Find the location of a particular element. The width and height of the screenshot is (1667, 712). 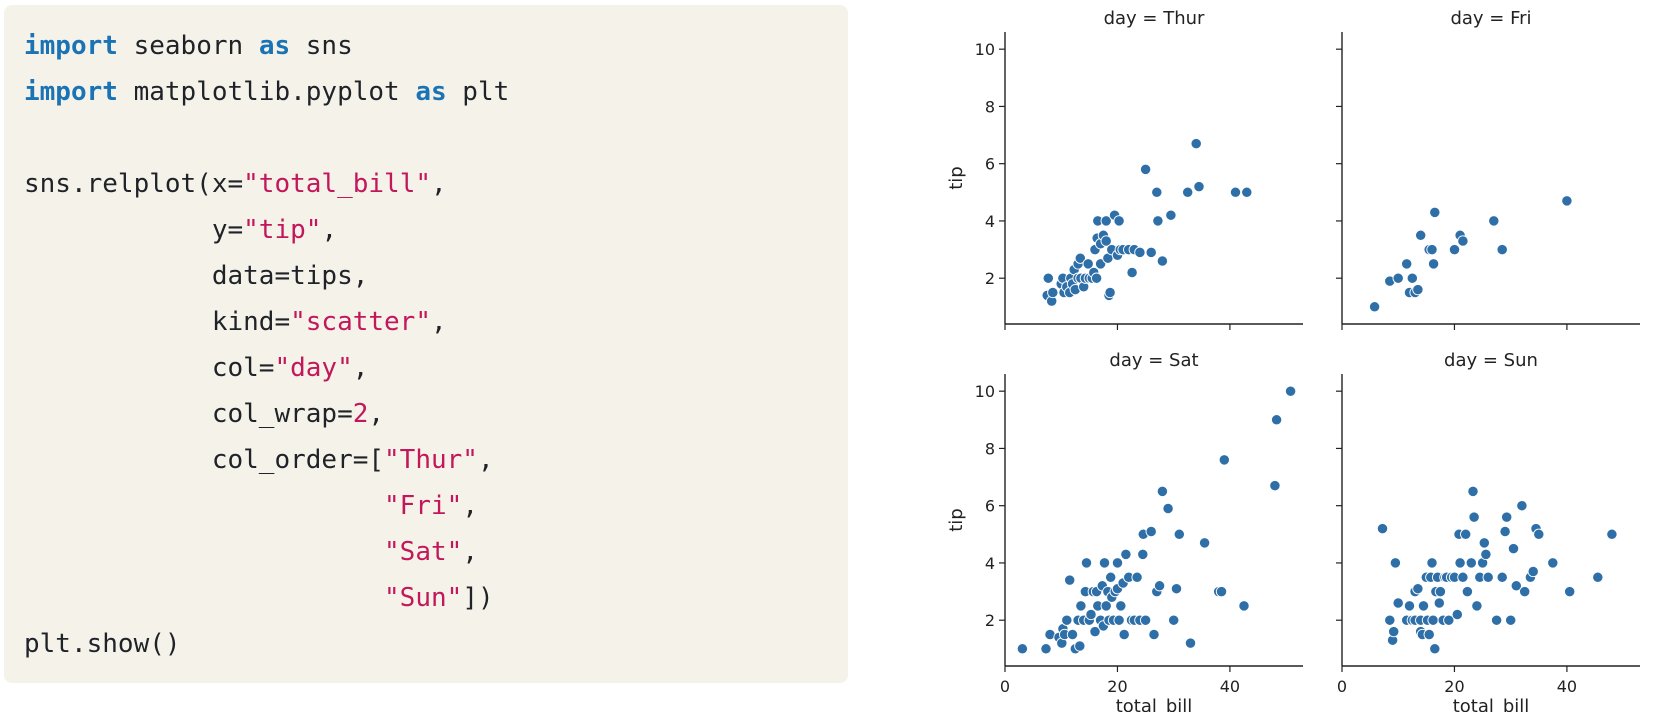

code-line is located at coordinates (436, 138).